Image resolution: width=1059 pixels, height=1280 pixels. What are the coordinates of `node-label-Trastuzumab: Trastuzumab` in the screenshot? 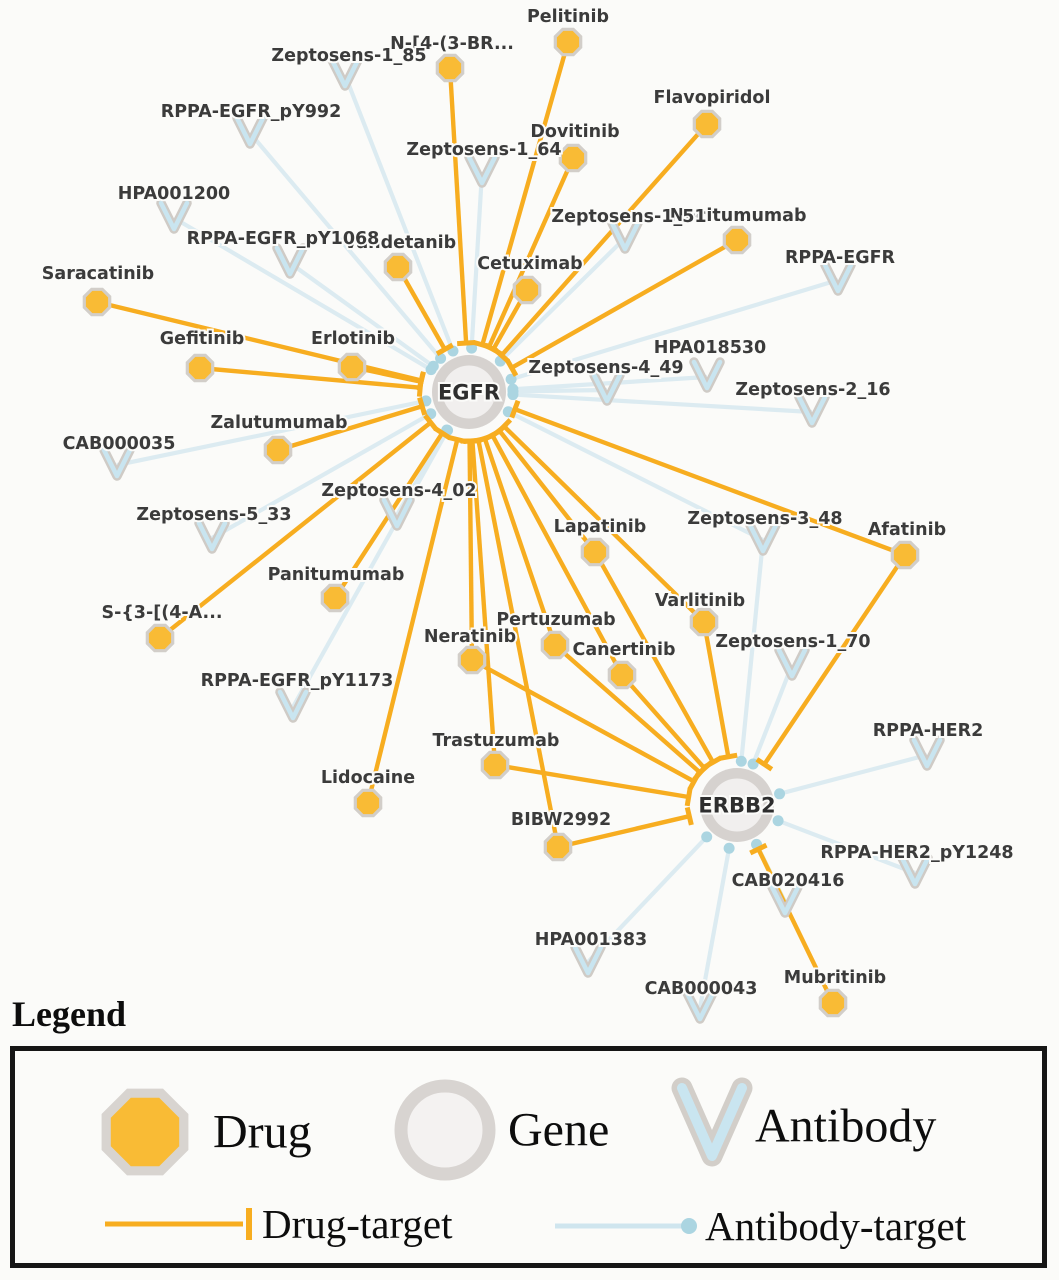 It's located at (496, 741).